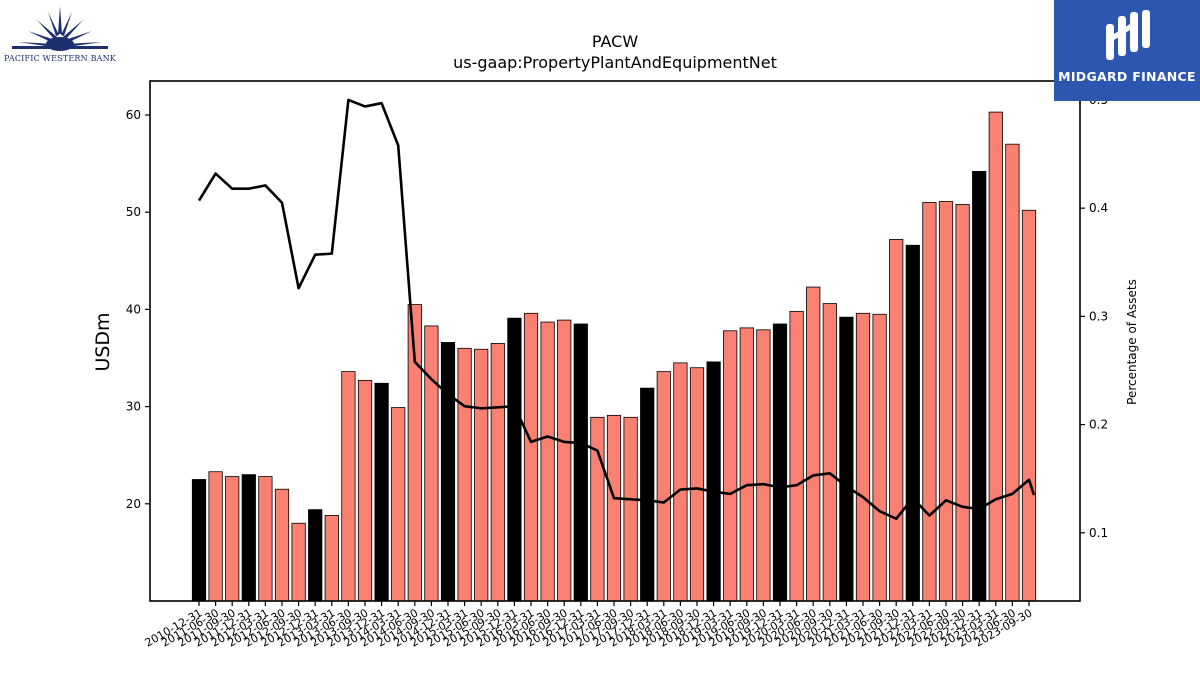  Describe the element at coordinates (1127, 76) in the screenshot. I see `midgard-finance-text: MIDGARD FINANCE` at that location.